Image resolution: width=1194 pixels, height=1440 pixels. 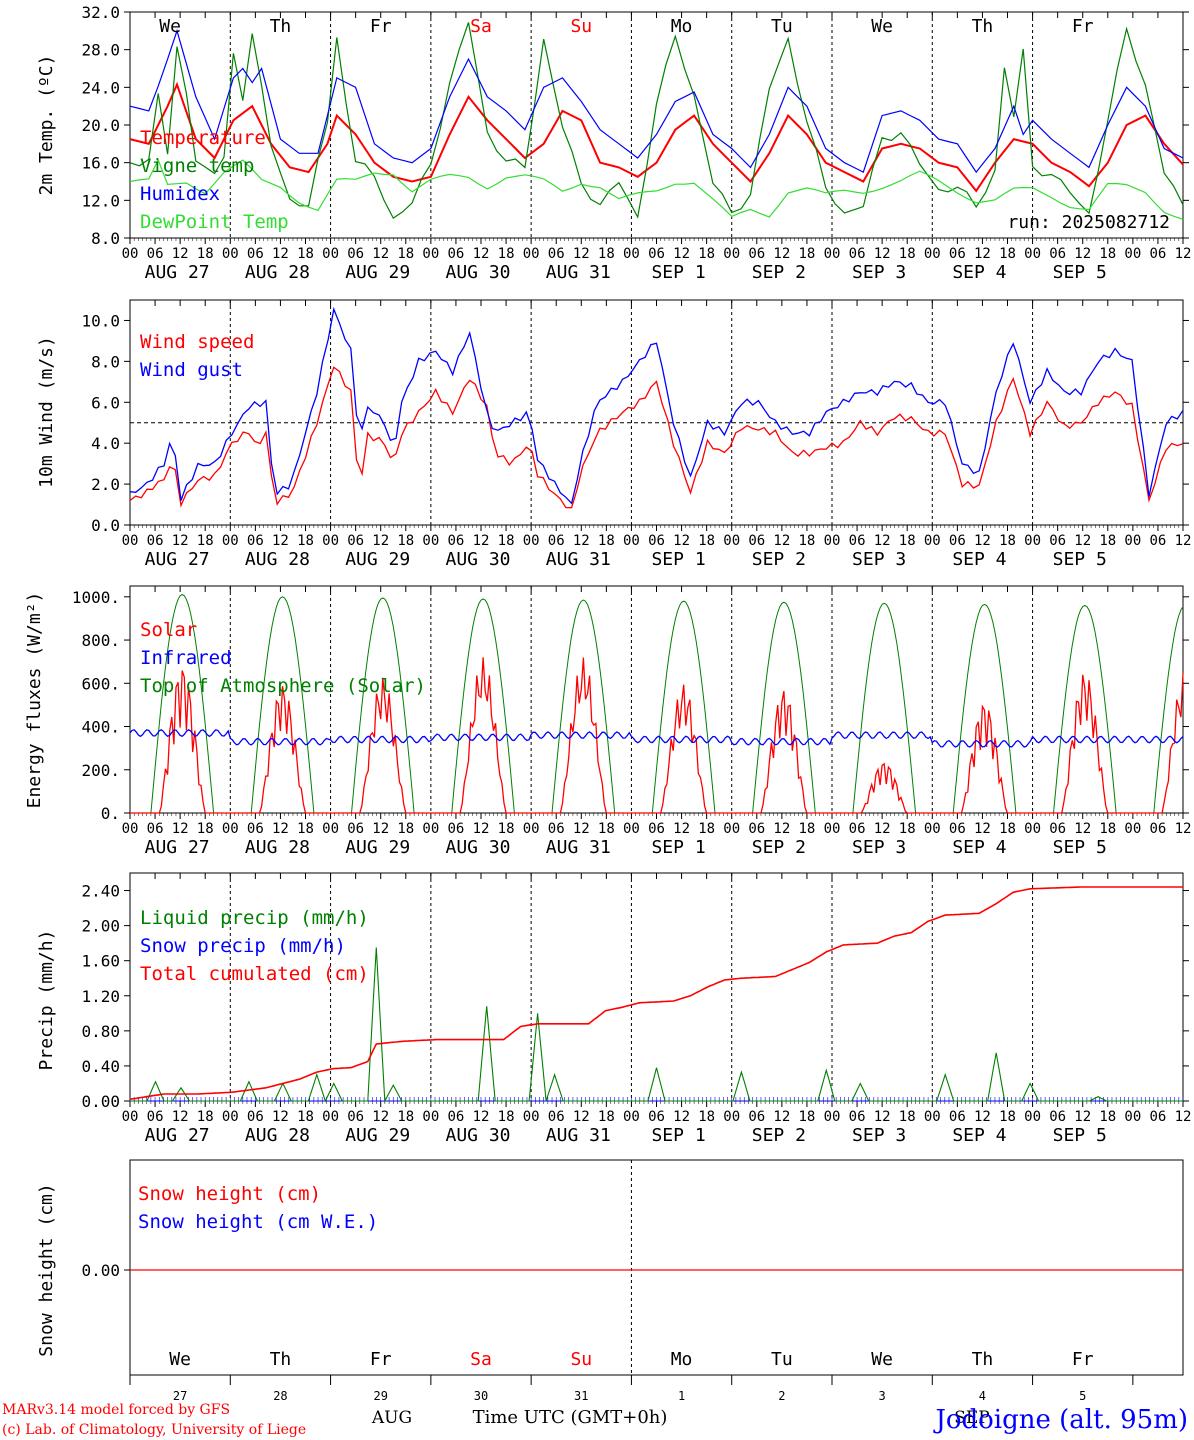 What do you see at coordinates (781, 1396) in the screenshot?
I see `day-number-label: 2` at bounding box center [781, 1396].